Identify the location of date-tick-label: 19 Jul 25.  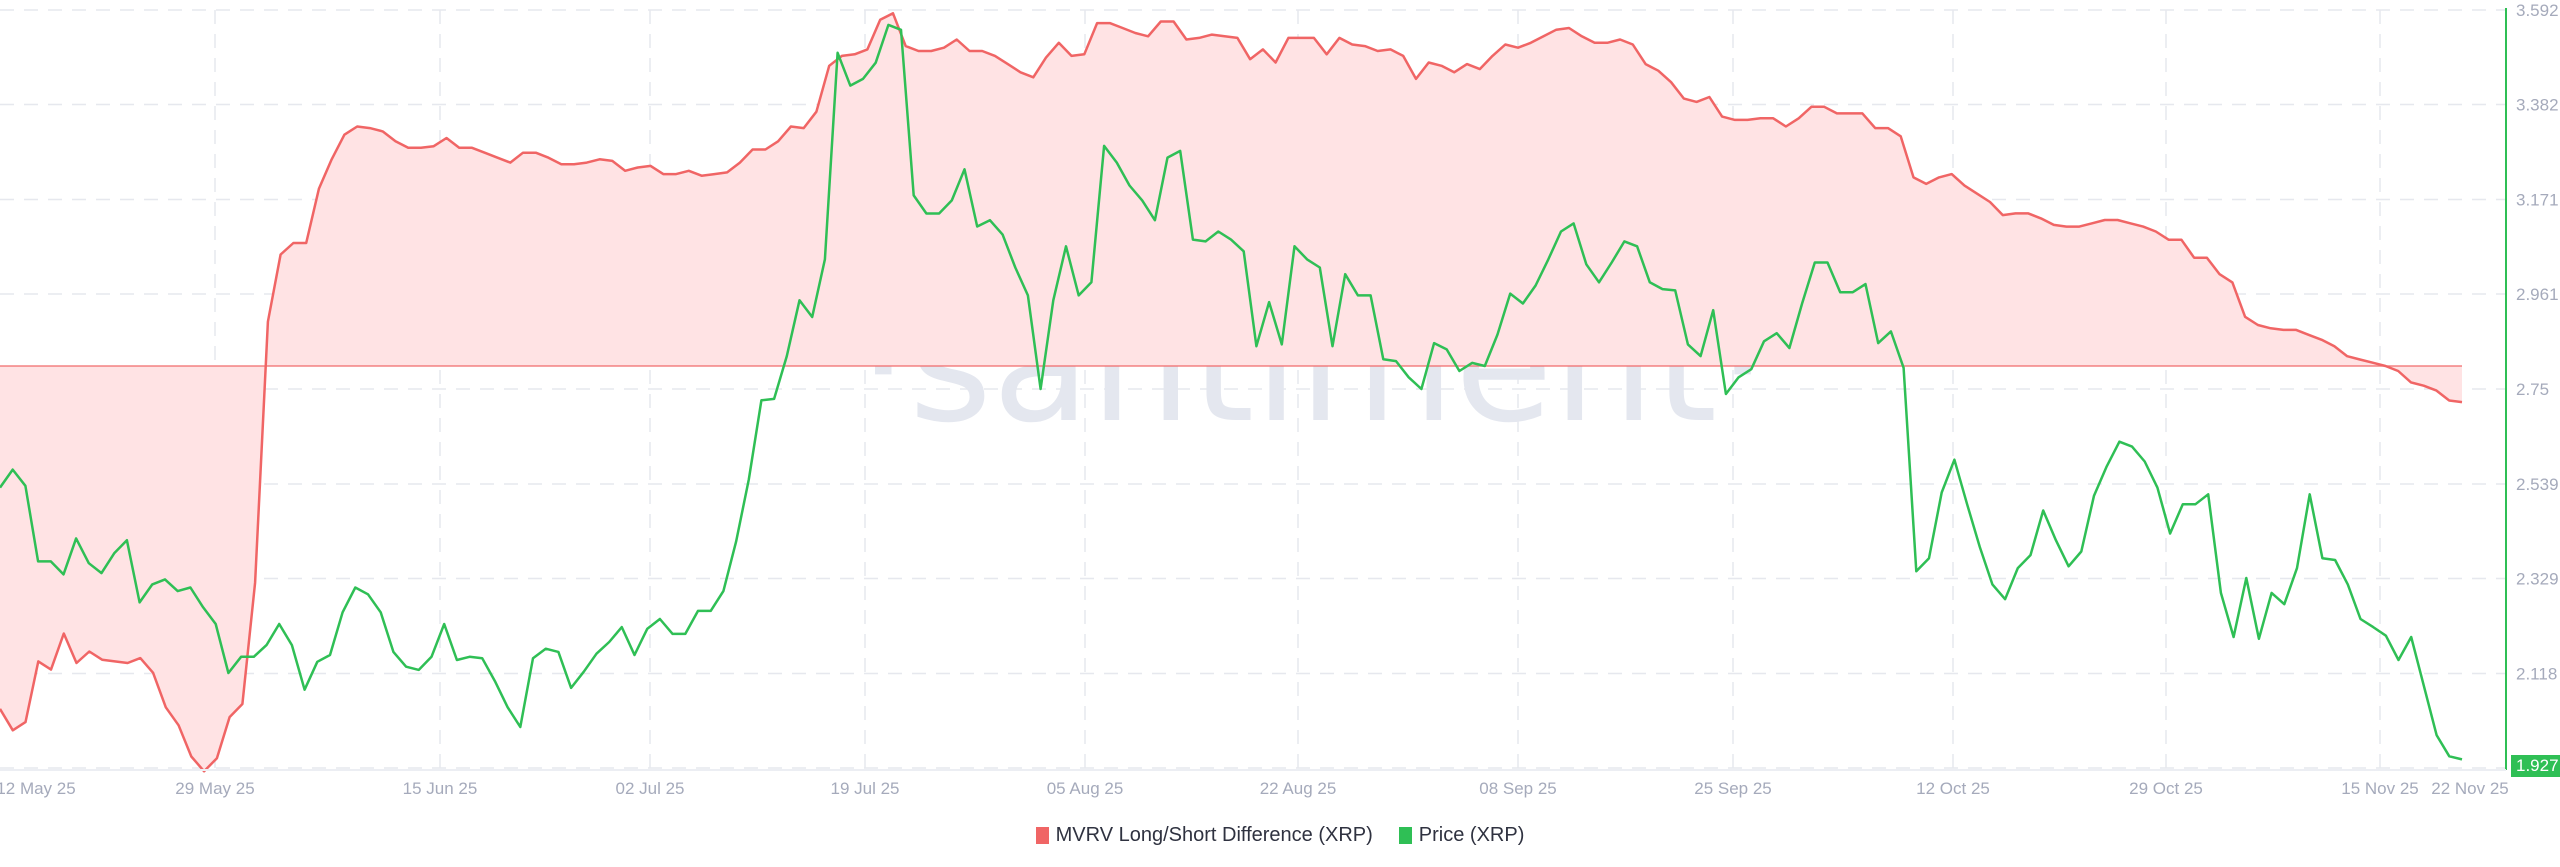
(865, 788).